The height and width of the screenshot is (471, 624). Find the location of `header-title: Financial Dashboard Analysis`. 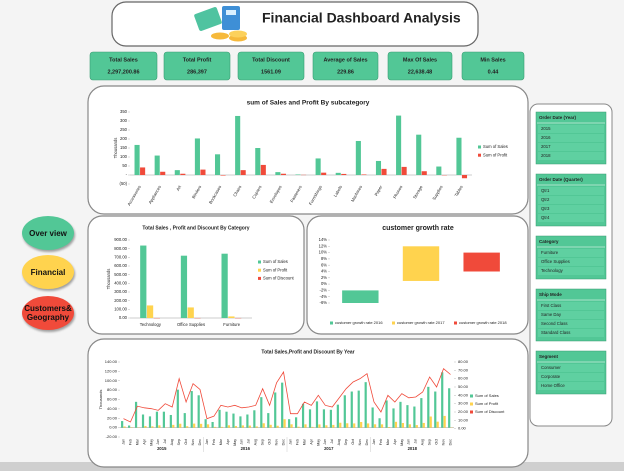

header-title: Financial Dashboard Analysis is located at coordinates (361, 18).